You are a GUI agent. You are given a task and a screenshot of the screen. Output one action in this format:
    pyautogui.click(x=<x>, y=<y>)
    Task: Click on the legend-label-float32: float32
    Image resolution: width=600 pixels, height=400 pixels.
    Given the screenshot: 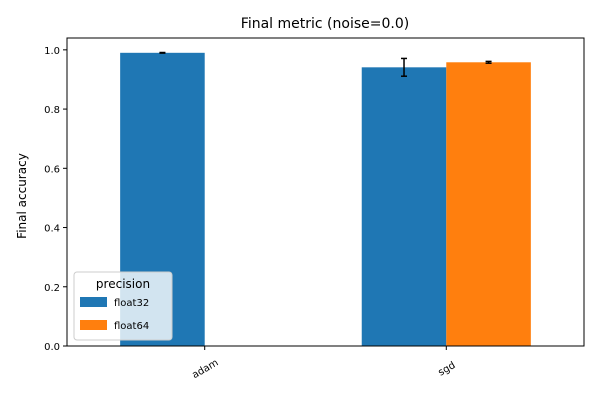 What is the action you would take?
    pyautogui.click(x=131, y=303)
    